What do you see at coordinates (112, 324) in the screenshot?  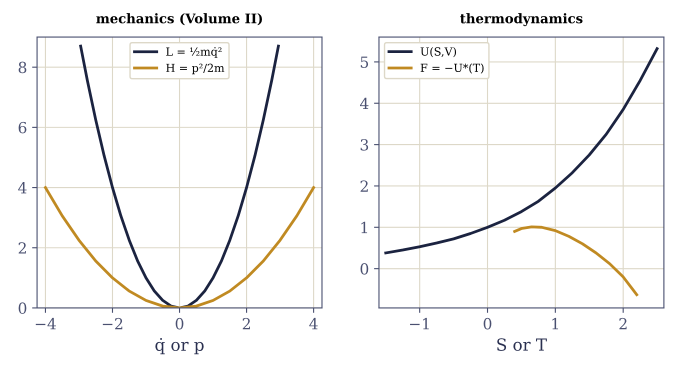 I see `x-tick-label: −2` at bounding box center [112, 324].